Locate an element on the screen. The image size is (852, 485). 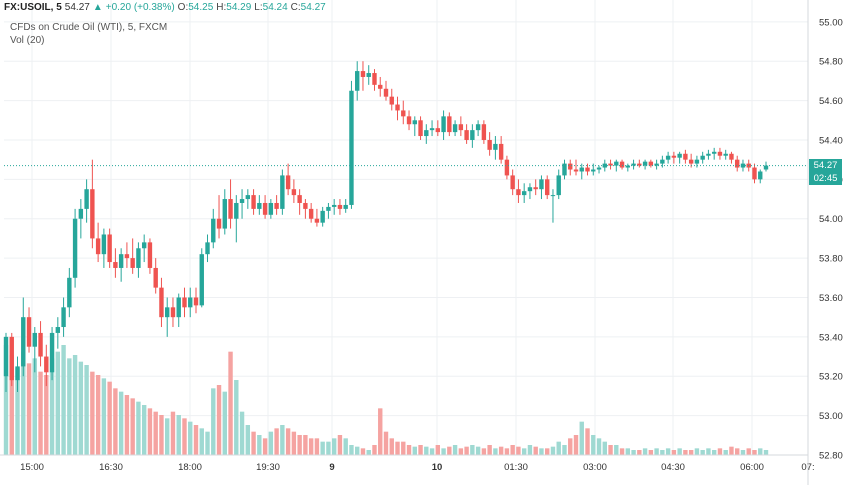
open-value: 54.25 is located at coordinates (201, 7).